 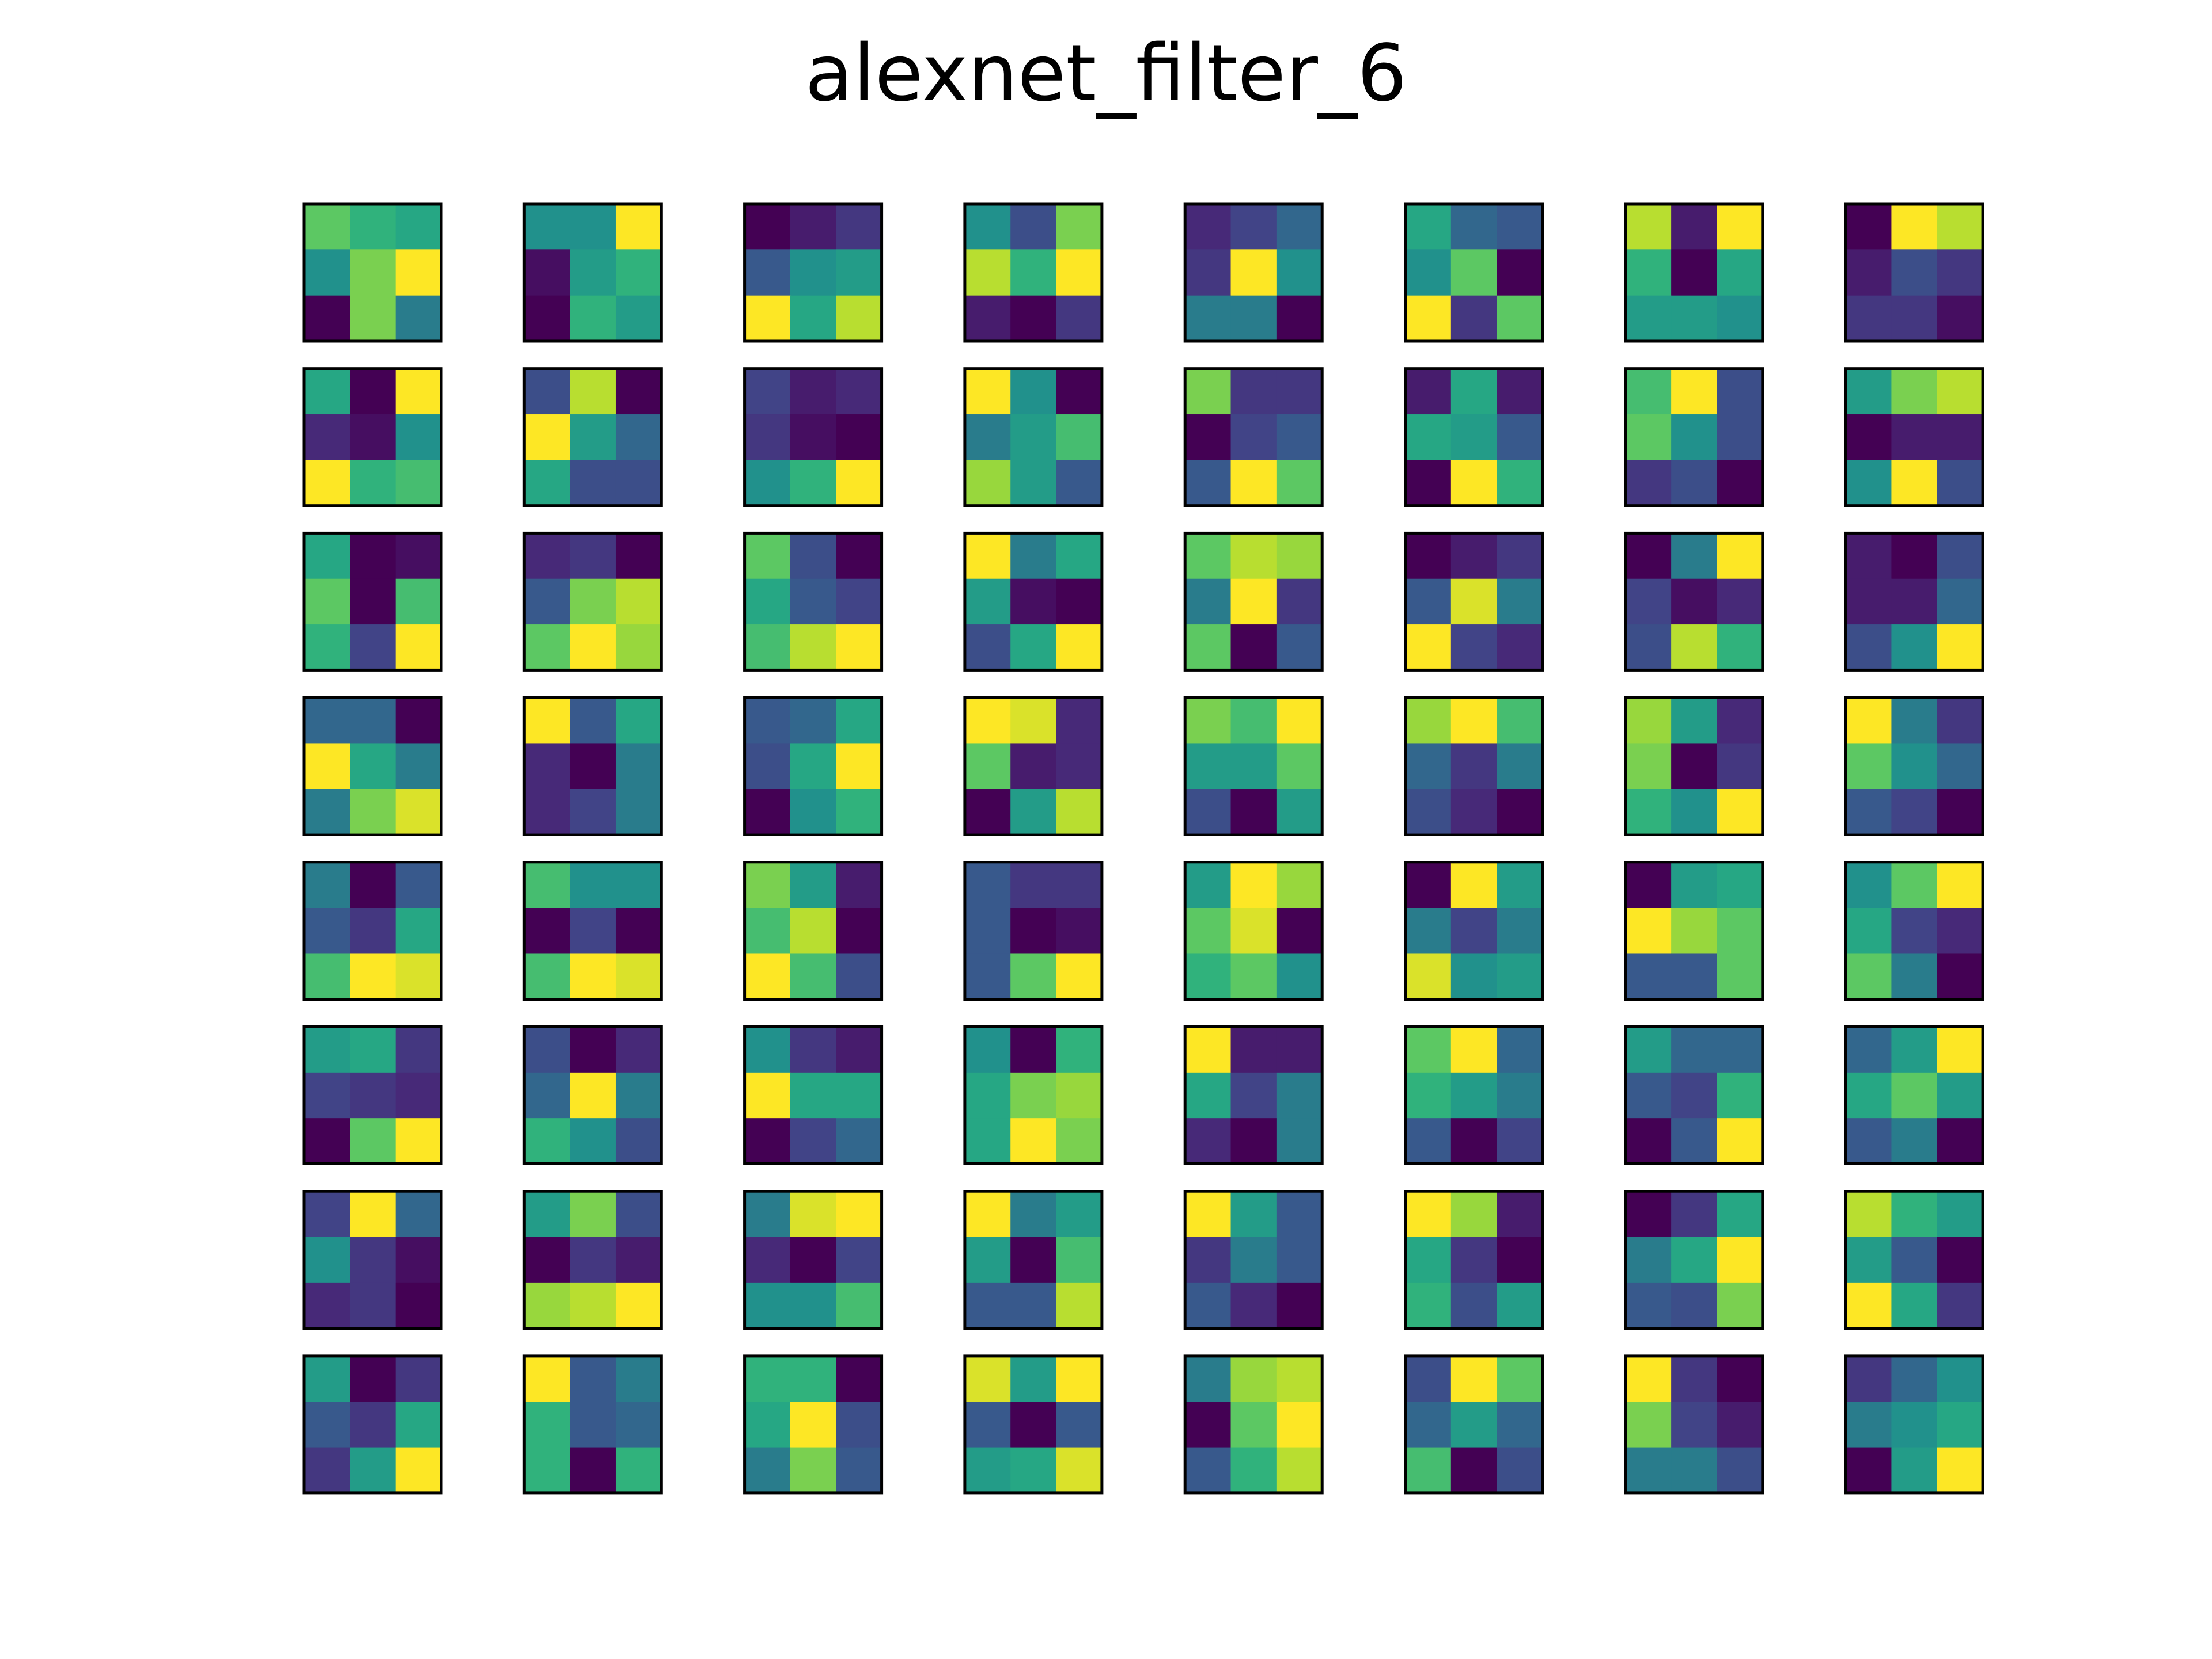 I want to click on chart-title: alexnet_filter_6, so click(x=1106, y=73).